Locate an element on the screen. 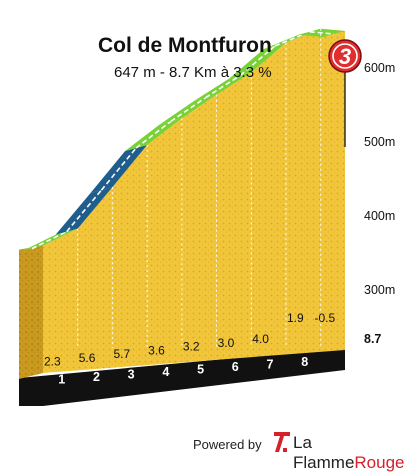  km-labels: 1 2 3 4 5 6 7 8 8.7 is located at coordinates (219, 359).